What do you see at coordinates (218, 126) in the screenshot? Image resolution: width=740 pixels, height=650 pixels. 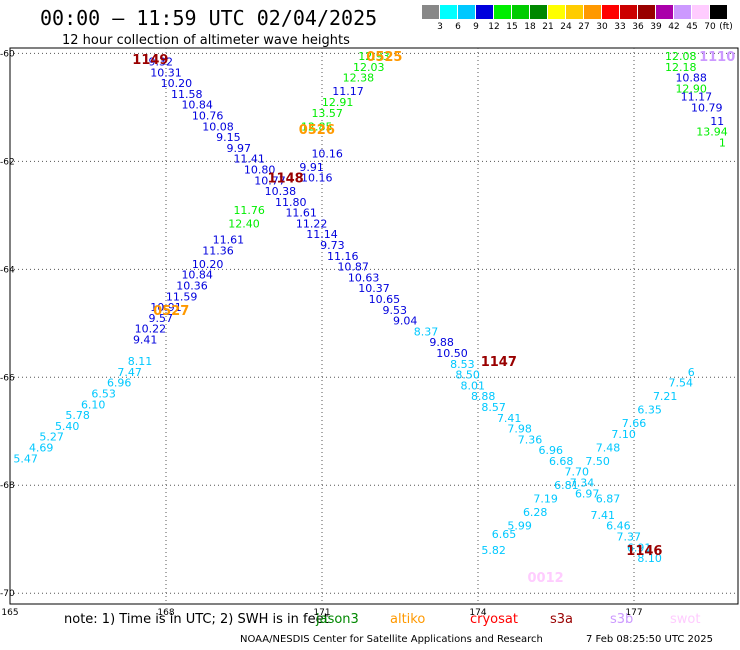 I see `wave-height-point: 10.08` at bounding box center [218, 126].